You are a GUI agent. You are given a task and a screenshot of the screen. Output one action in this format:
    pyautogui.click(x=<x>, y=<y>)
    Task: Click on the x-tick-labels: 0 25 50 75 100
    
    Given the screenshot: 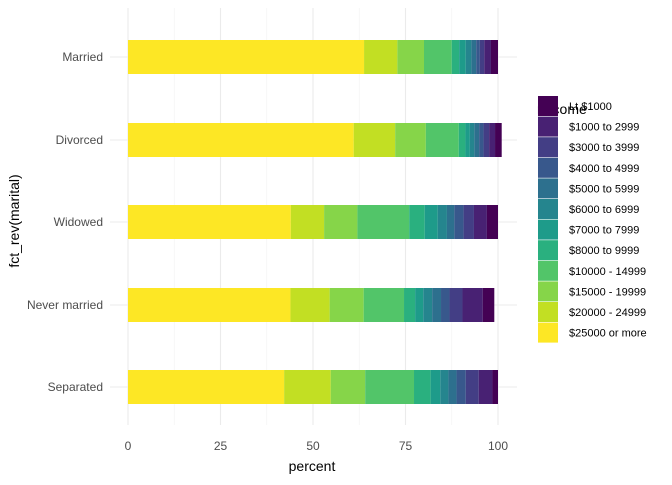 What is the action you would take?
    pyautogui.click(x=317, y=446)
    